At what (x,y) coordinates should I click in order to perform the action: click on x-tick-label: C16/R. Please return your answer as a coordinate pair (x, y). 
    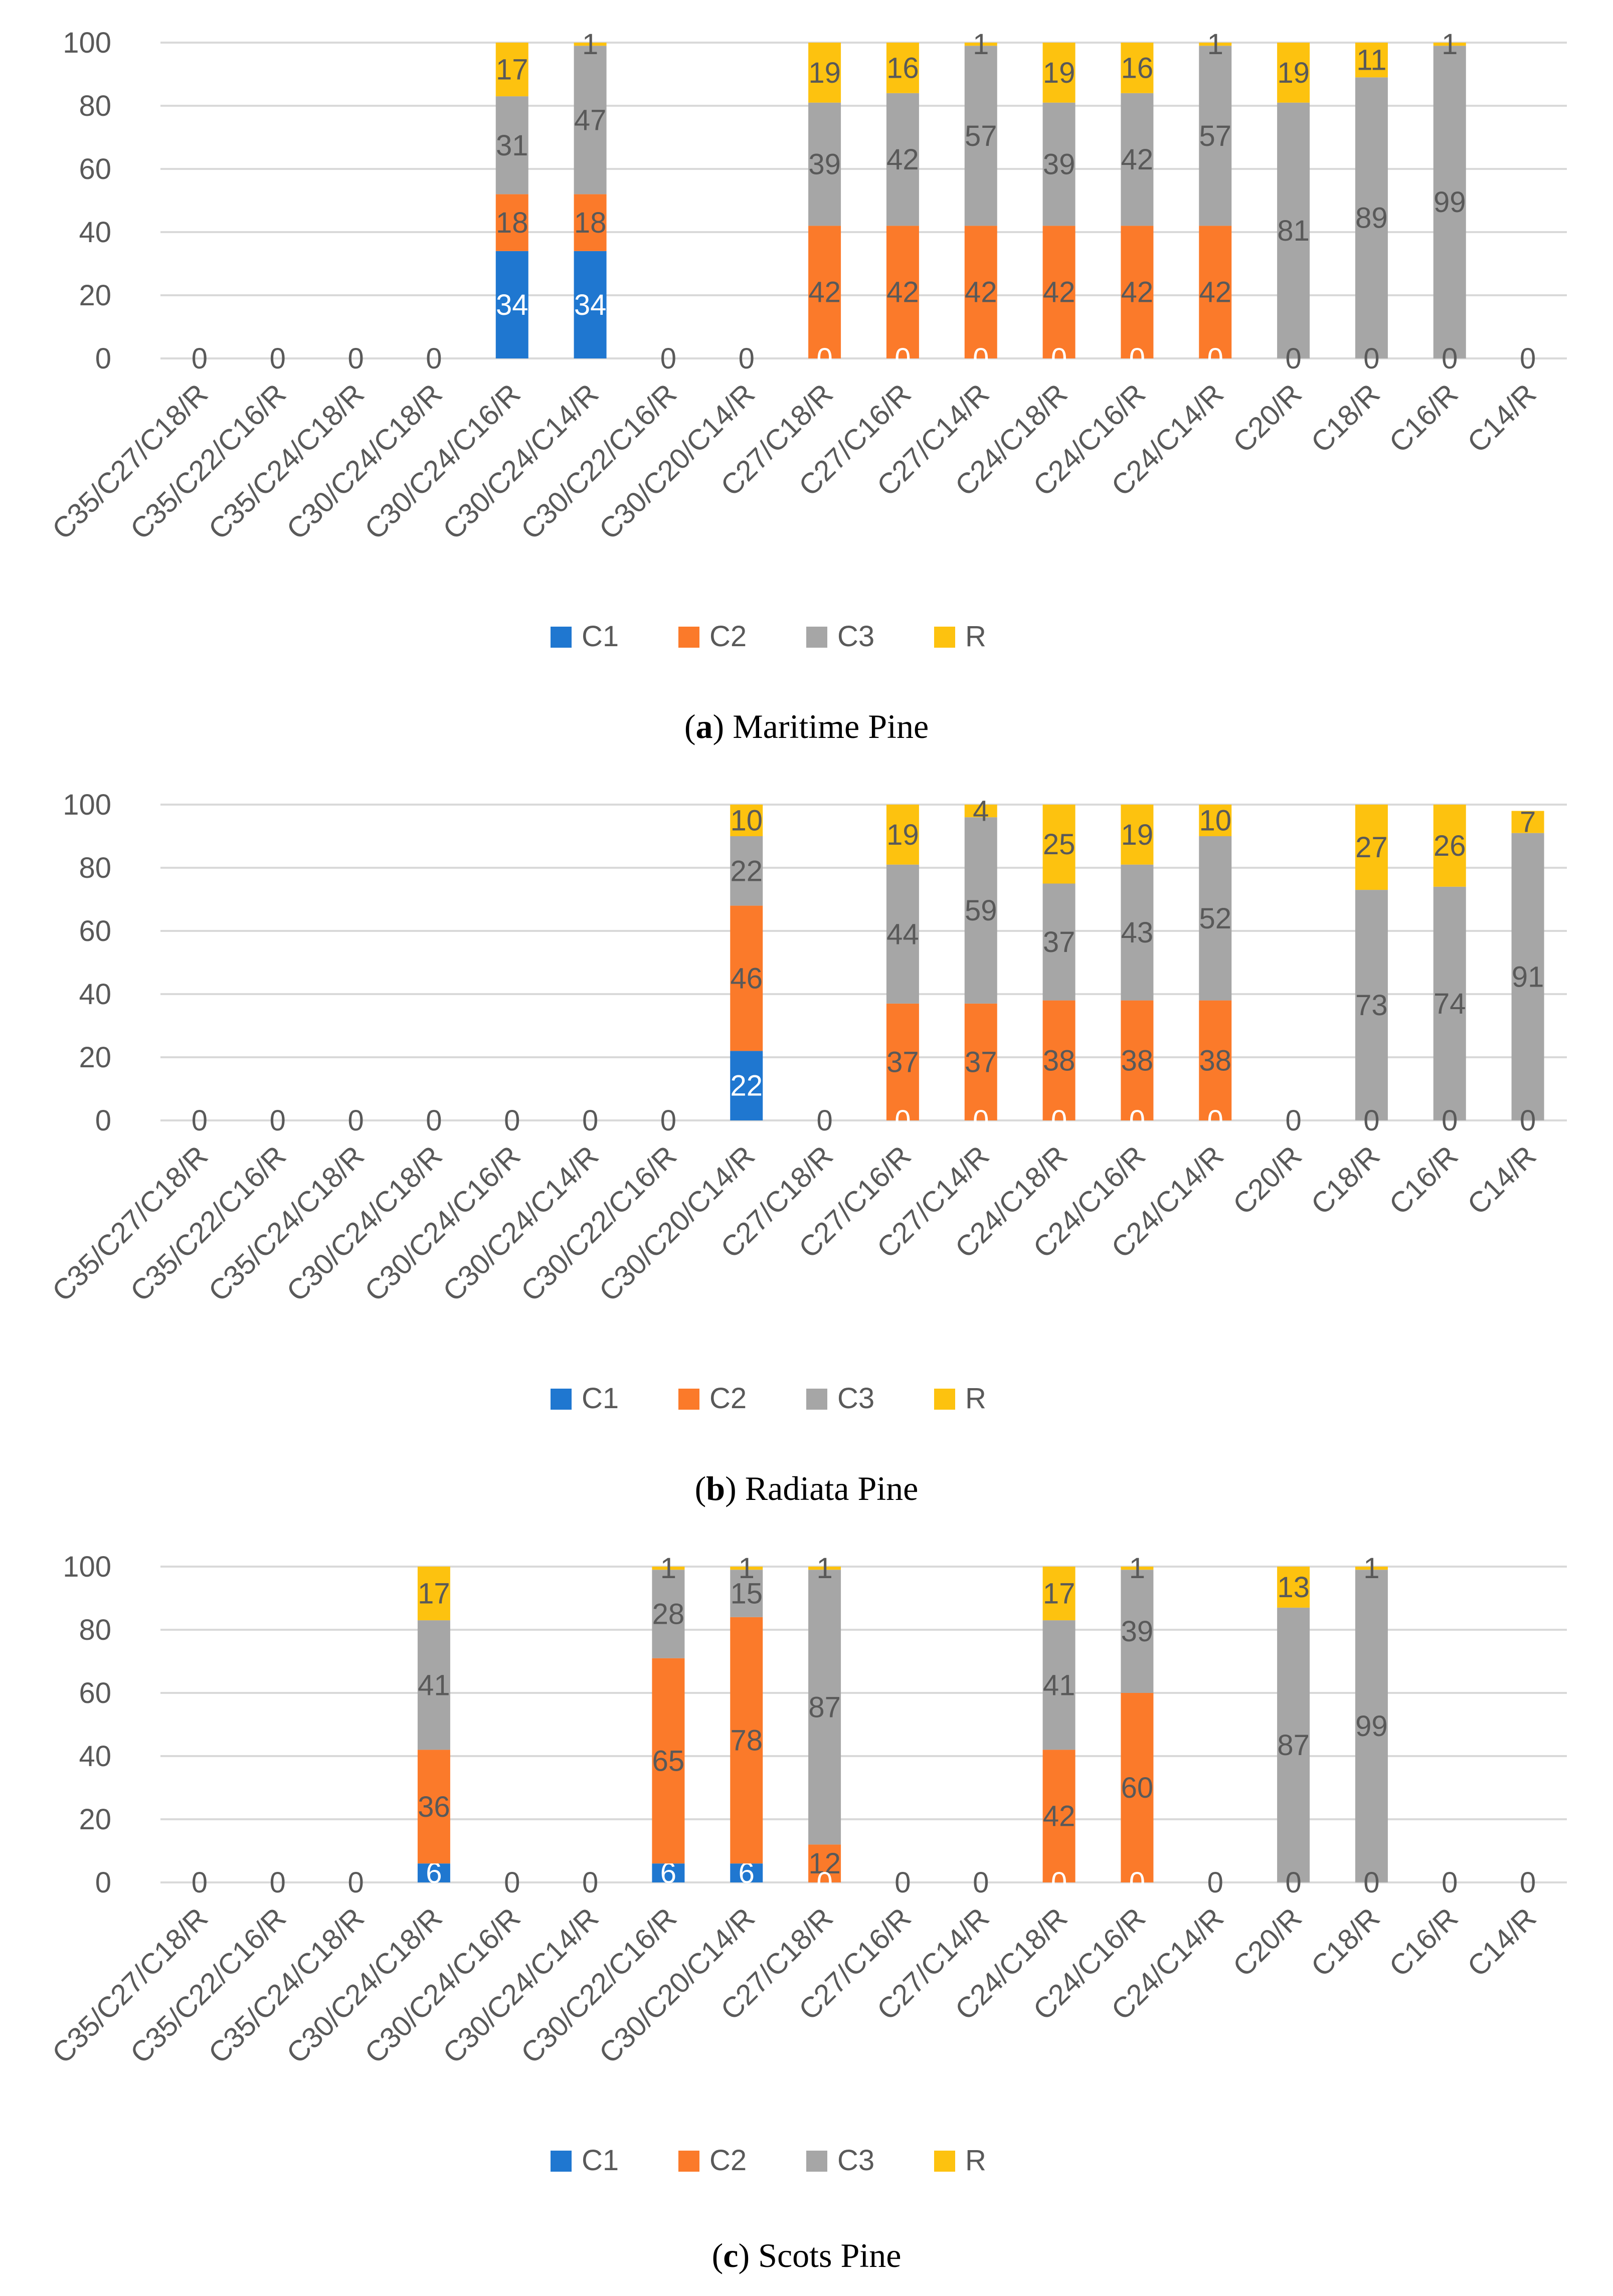
    Looking at the image, I should click on (1424, 418).